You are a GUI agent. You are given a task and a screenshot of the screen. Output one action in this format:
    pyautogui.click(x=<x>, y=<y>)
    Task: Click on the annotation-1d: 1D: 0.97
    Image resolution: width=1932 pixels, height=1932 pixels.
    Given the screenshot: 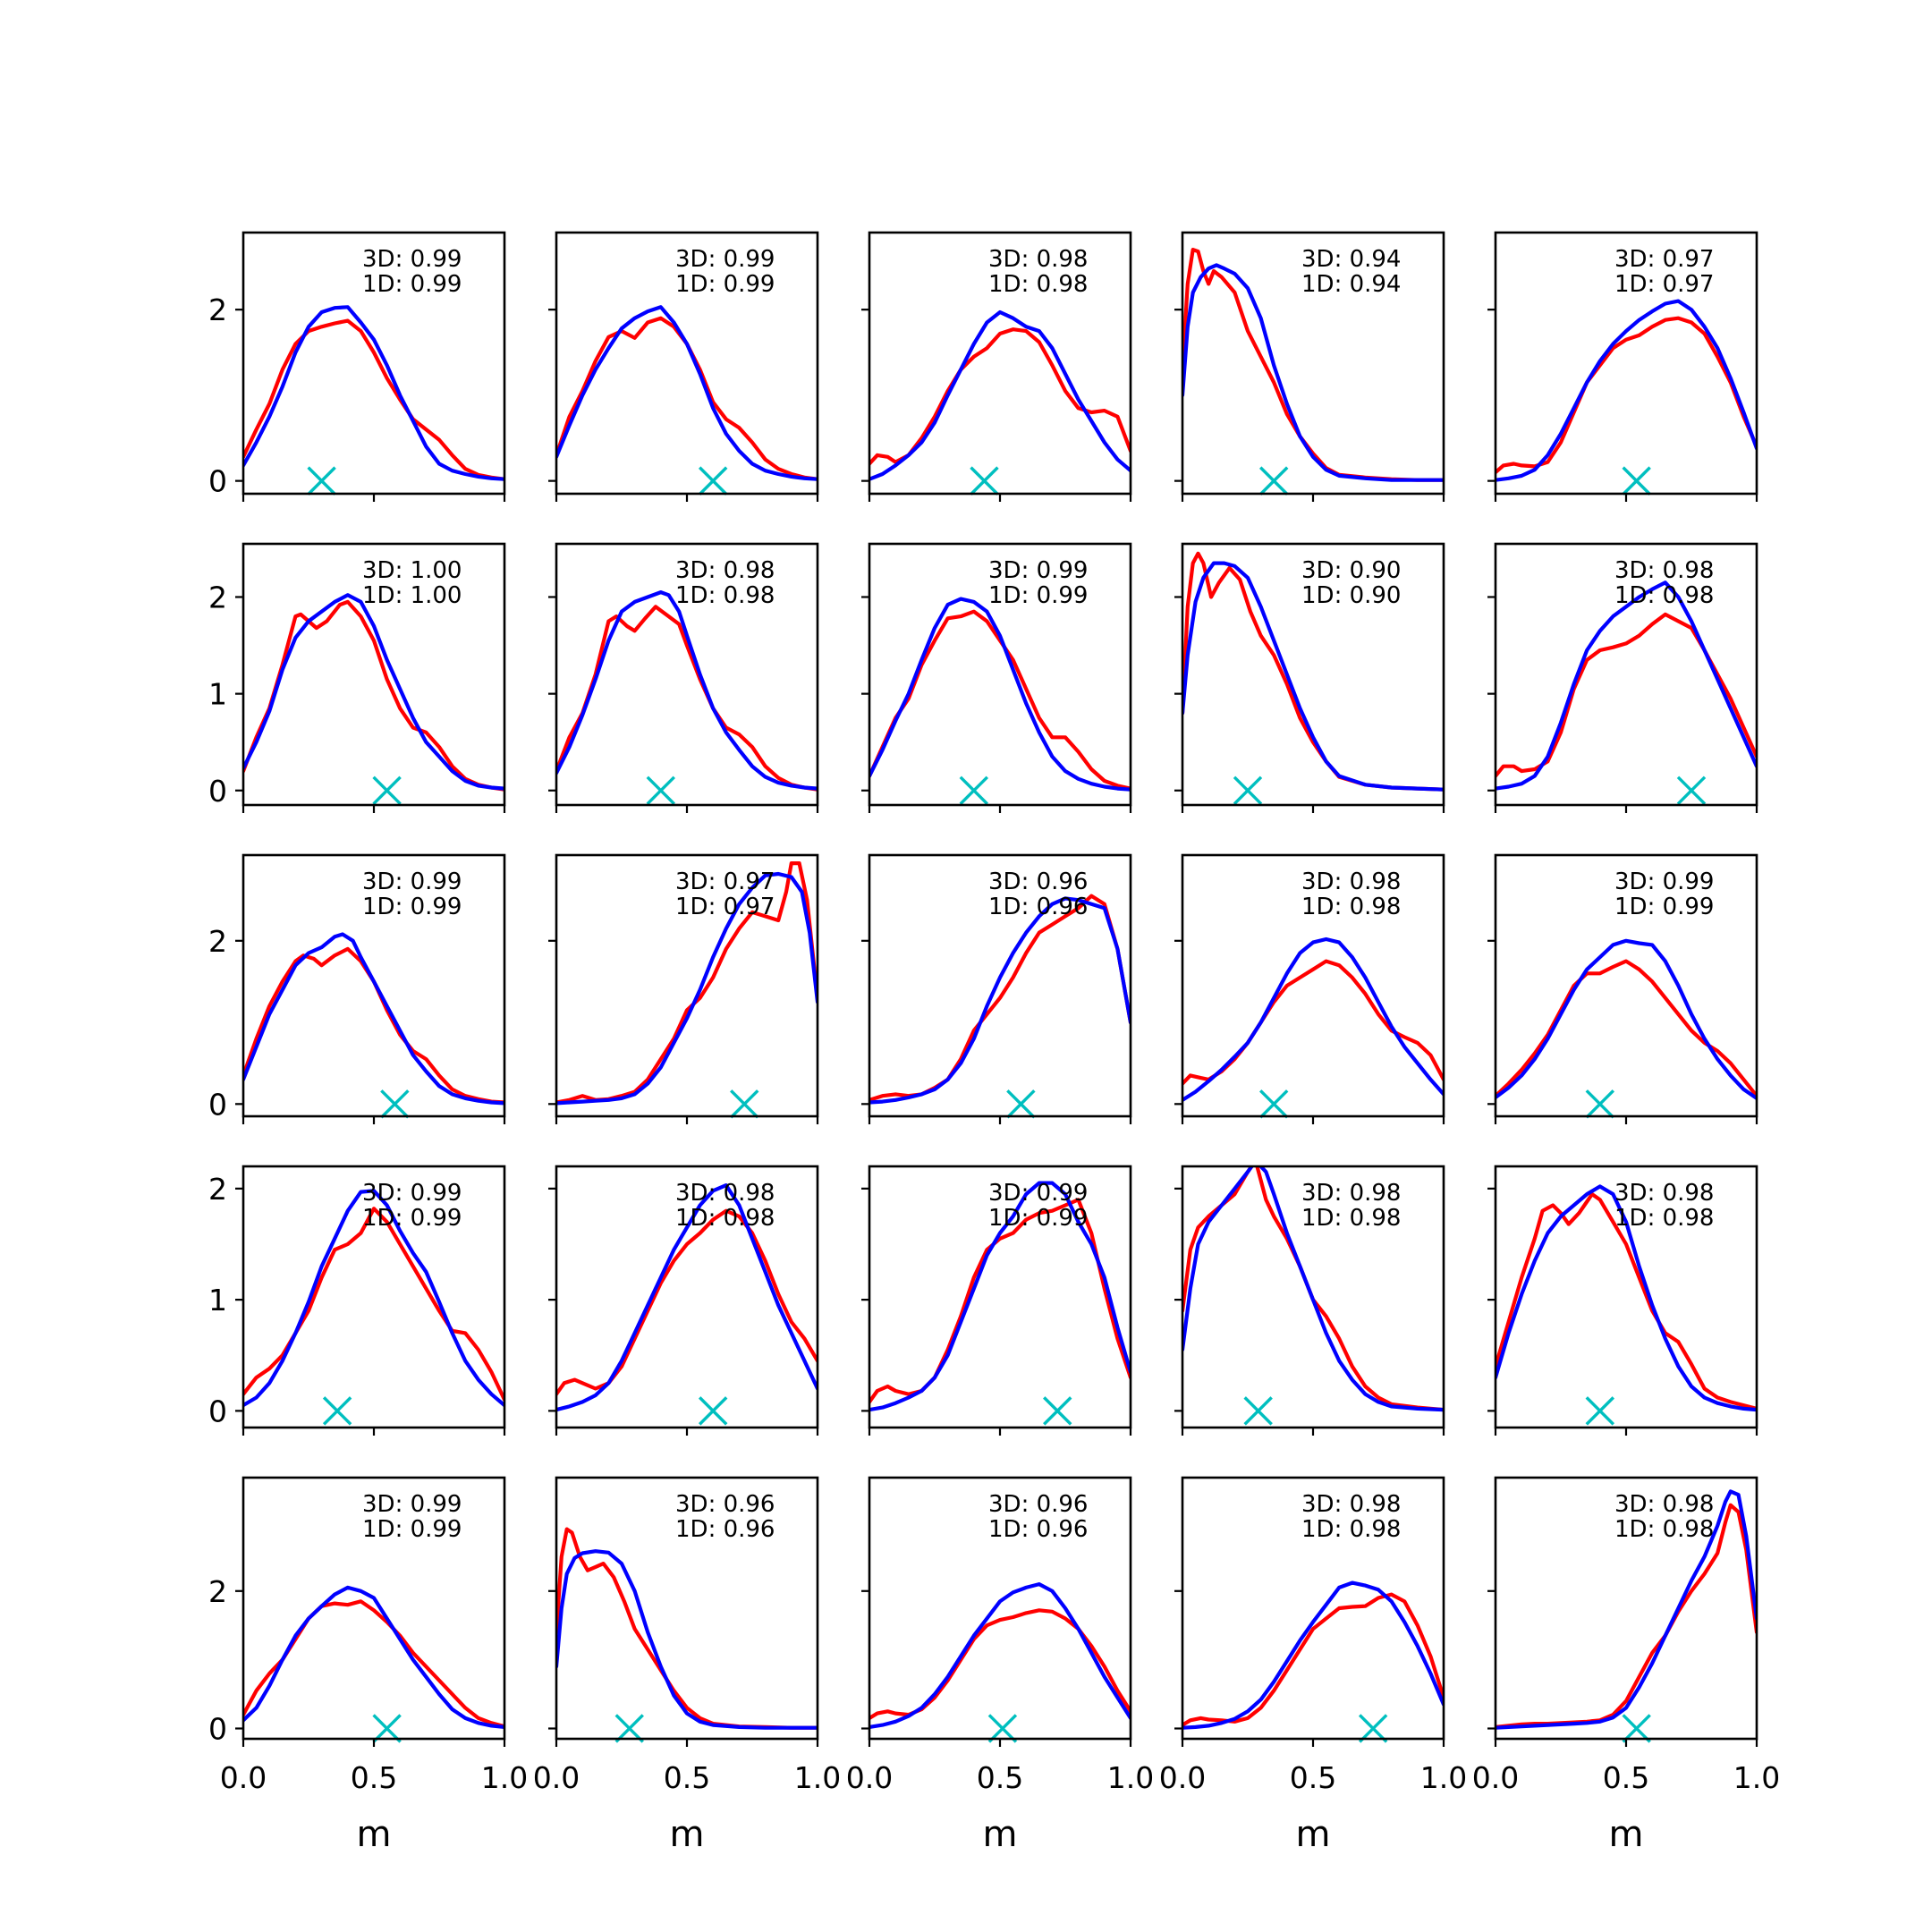 What is the action you would take?
    pyautogui.click(x=1664, y=284)
    